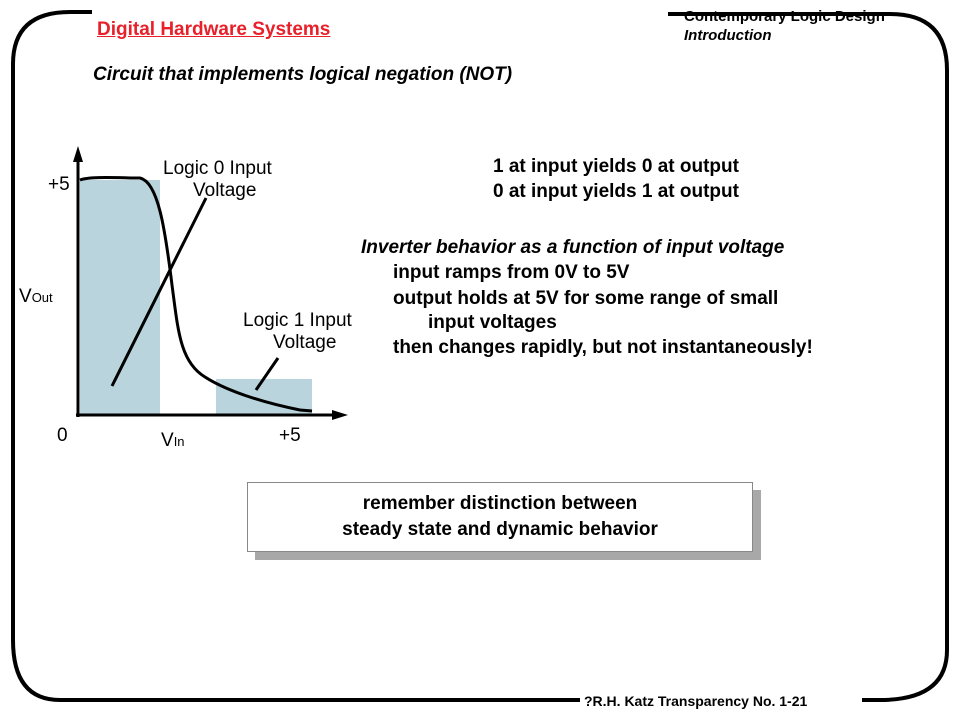 The height and width of the screenshot is (720, 960). I want to click on x-axis-label: VIn, so click(173, 441).